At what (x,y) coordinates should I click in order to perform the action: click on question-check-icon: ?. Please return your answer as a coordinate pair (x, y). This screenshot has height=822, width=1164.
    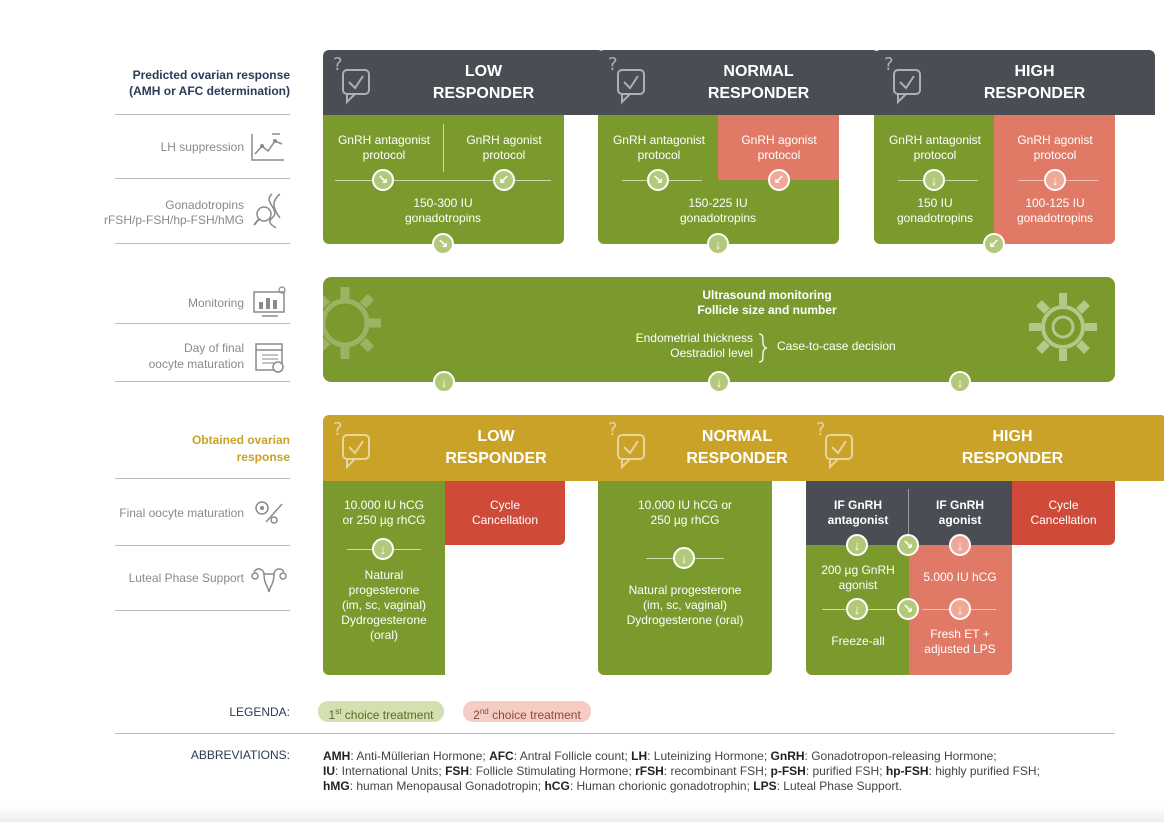
    Looking at the image, I should click on (626, 79).